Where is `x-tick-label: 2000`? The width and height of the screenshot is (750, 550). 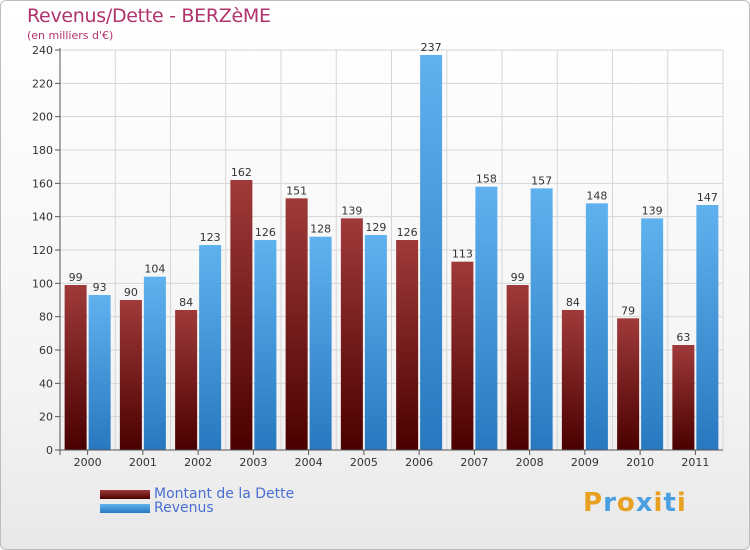
x-tick-label: 2000 is located at coordinates (88, 462).